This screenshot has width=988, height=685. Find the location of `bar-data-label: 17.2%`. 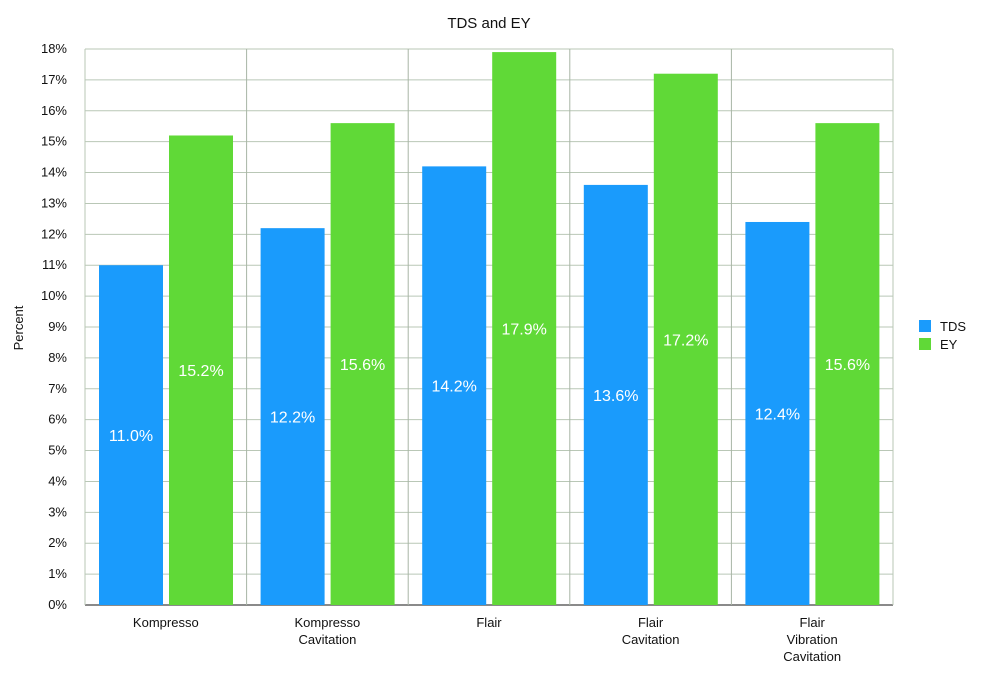

bar-data-label: 17.2% is located at coordinates (685, 340).